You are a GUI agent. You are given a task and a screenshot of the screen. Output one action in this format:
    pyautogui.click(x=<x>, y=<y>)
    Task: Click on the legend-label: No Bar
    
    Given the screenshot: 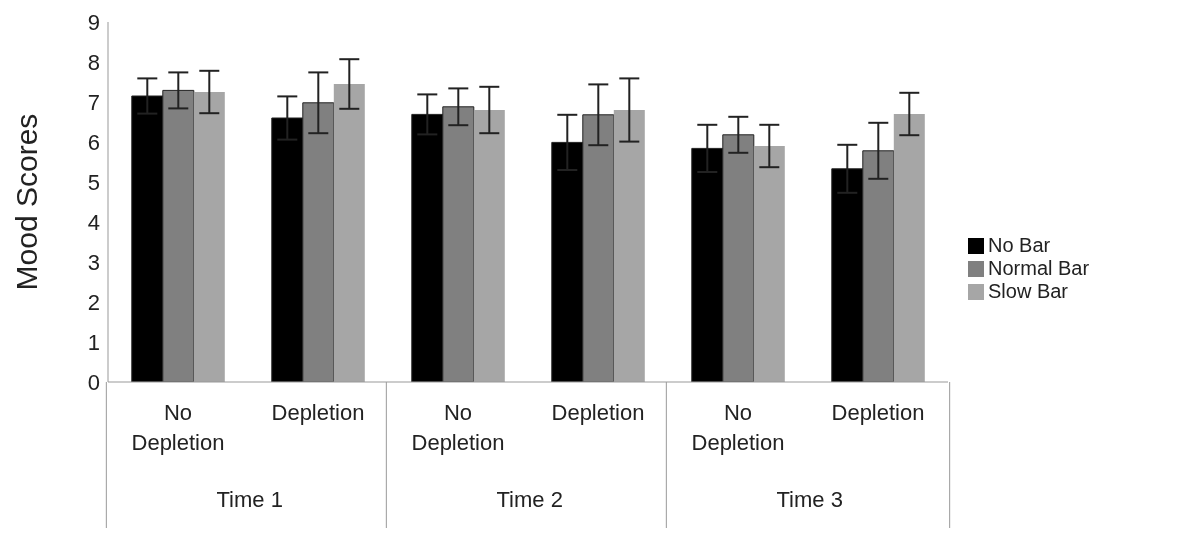 What is the action you would take?
    pyautogui.click(x=1019, y=244)
    